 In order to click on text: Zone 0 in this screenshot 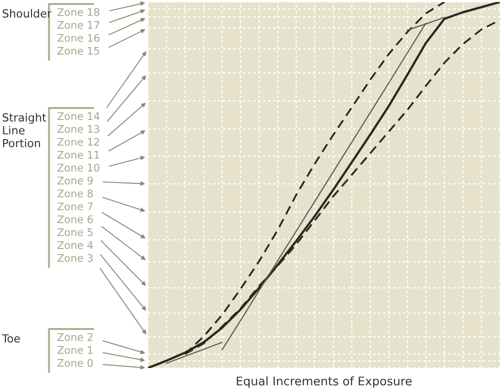, I will do `click(75, 362)`.